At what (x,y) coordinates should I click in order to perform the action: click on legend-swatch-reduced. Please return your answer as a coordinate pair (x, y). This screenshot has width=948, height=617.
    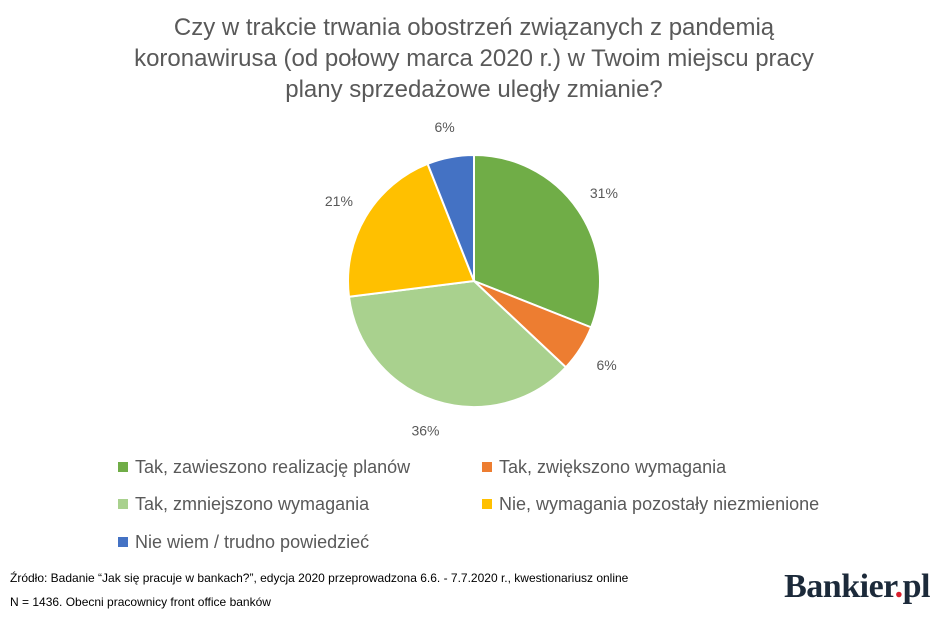
    Looking at the image, I should click on (123, 504).